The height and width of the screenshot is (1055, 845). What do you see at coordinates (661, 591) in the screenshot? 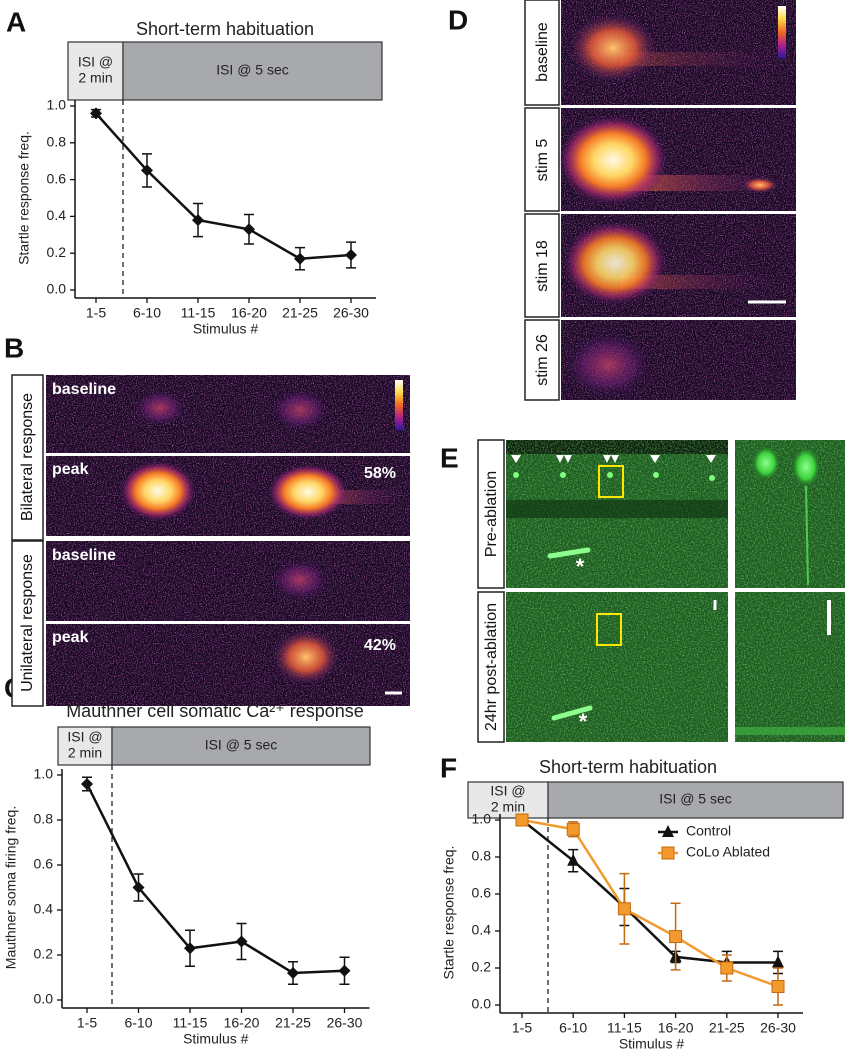
I see `panel-e: Pre-ablation 24hr post-ablation * *` at bounding box center [661, 591].